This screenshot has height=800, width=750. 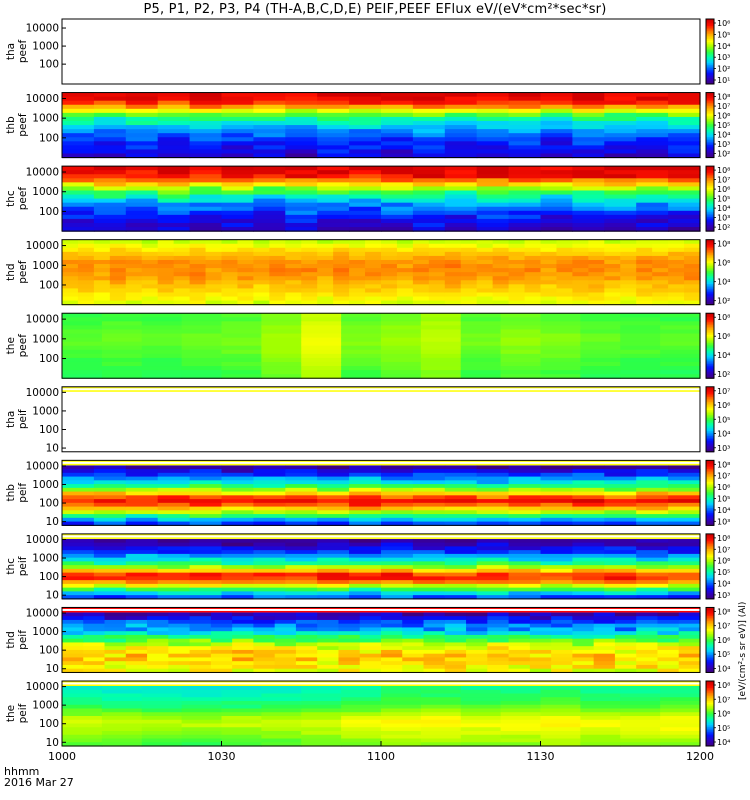 What do you see at coordinates (381, 272) in the screenshot?
I see `spectrogram-cells` at bounding box center [381, 272].